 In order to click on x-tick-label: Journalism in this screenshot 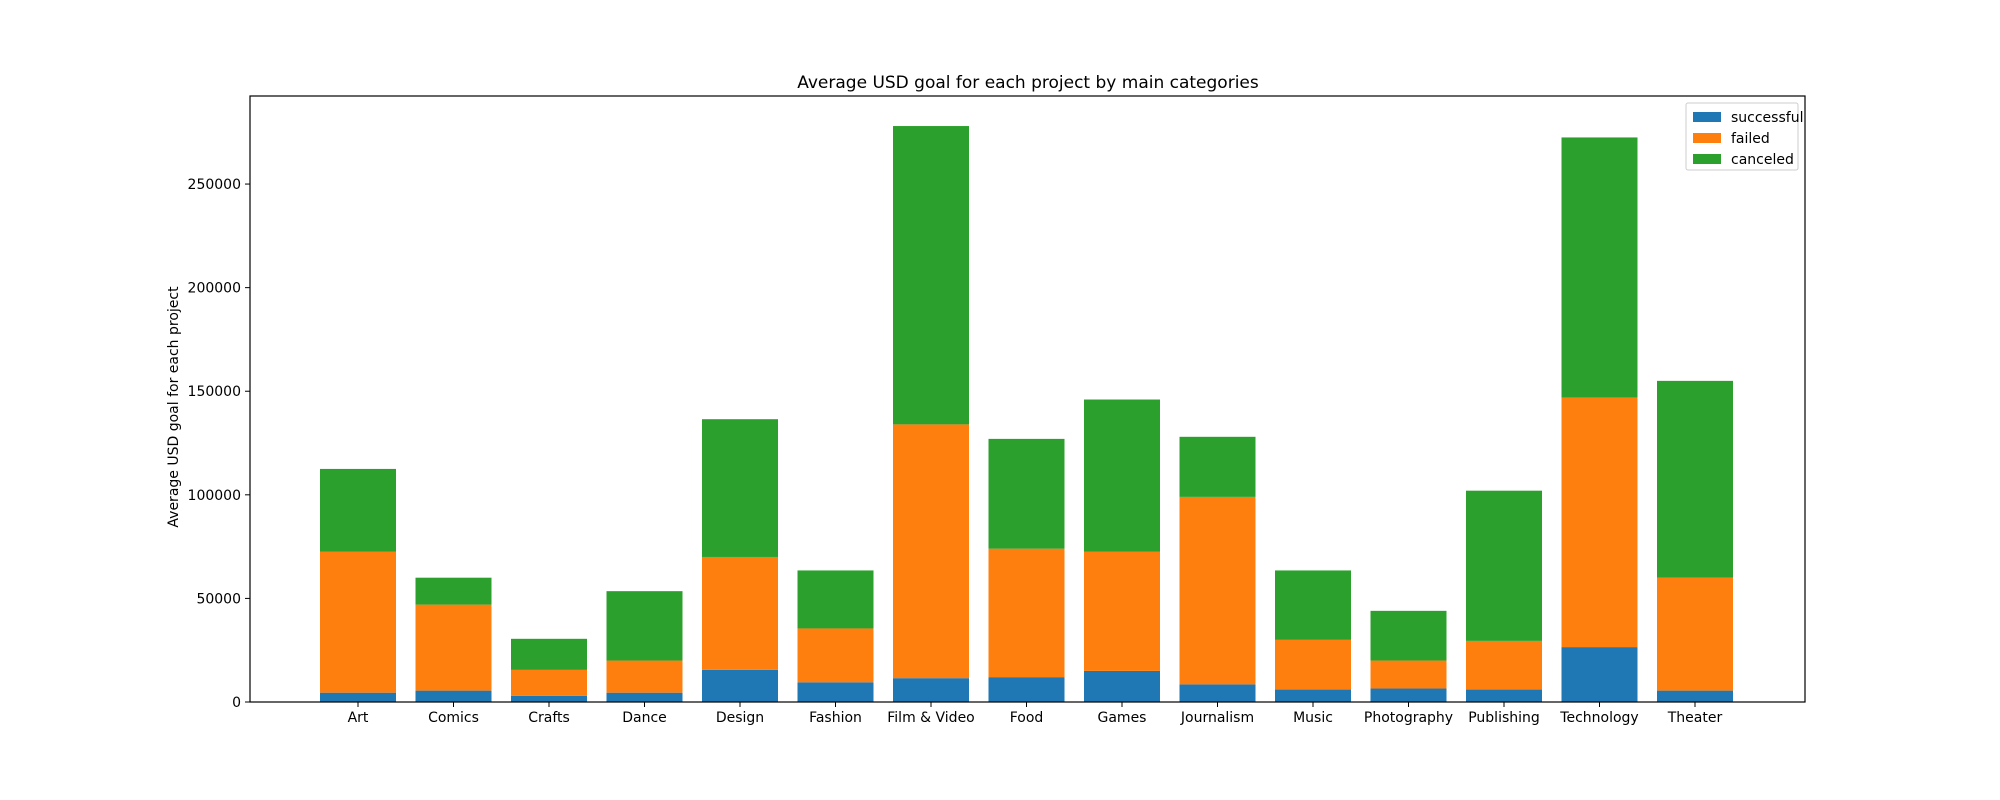, I will do `click(1217, 718)`.